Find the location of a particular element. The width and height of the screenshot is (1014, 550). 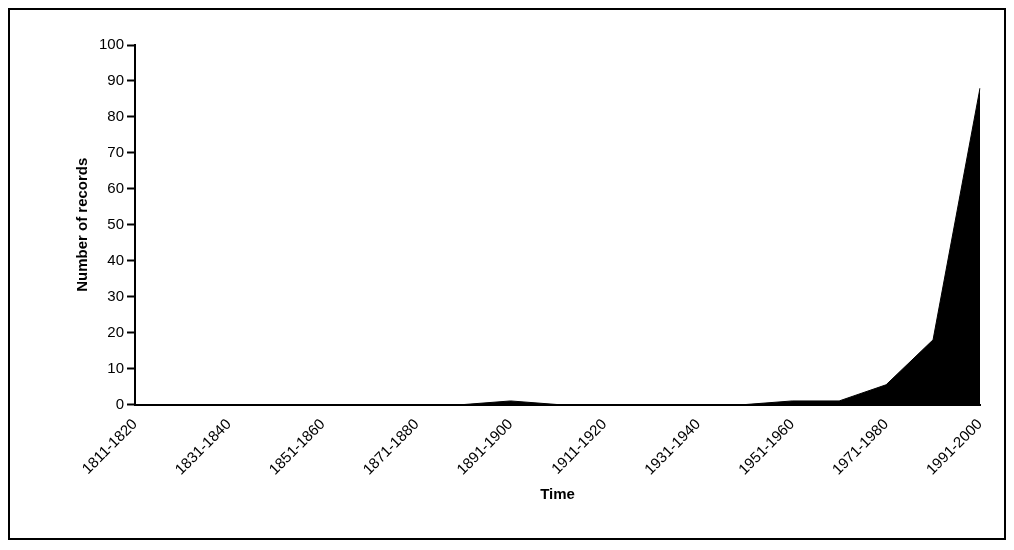

x-axis-title: Time is located at coordinates (557, 494).